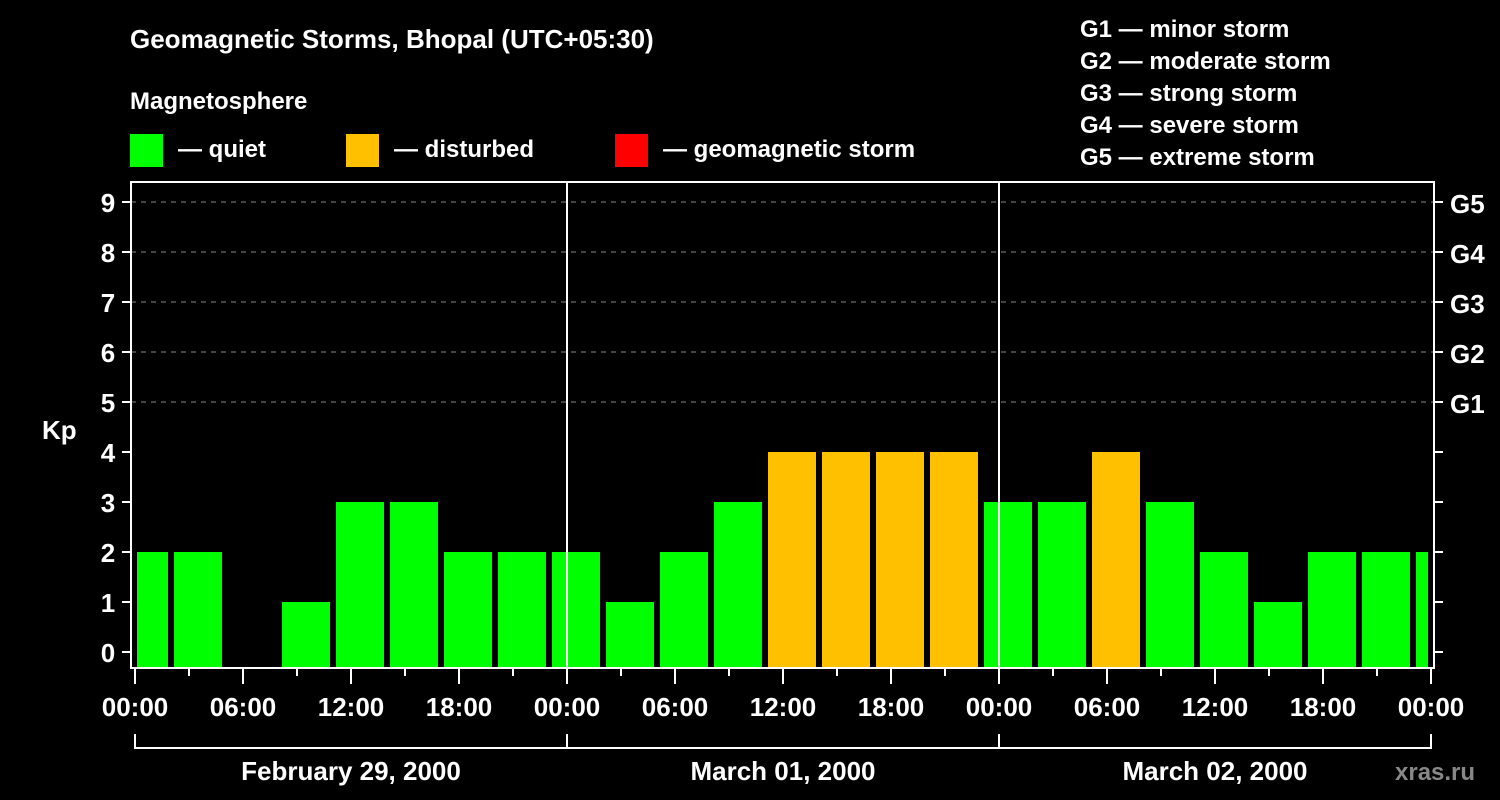  What do you see at coordinates (108, 353) in the screenshot?
I see `y-tick-label: 6` at bounding box center [108, 353].